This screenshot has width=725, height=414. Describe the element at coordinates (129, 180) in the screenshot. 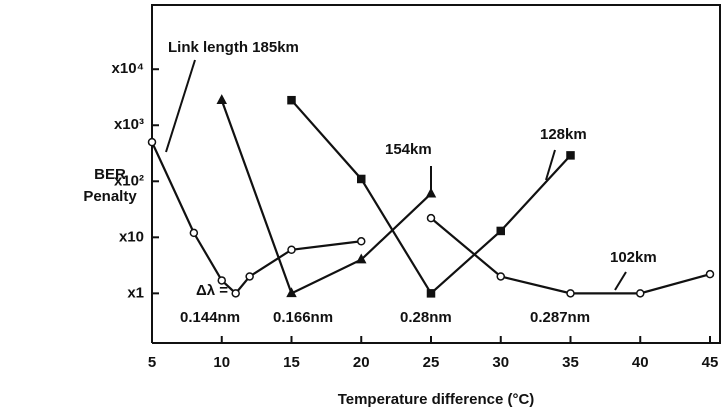

I see `y-tick-label: x10²` at that location.